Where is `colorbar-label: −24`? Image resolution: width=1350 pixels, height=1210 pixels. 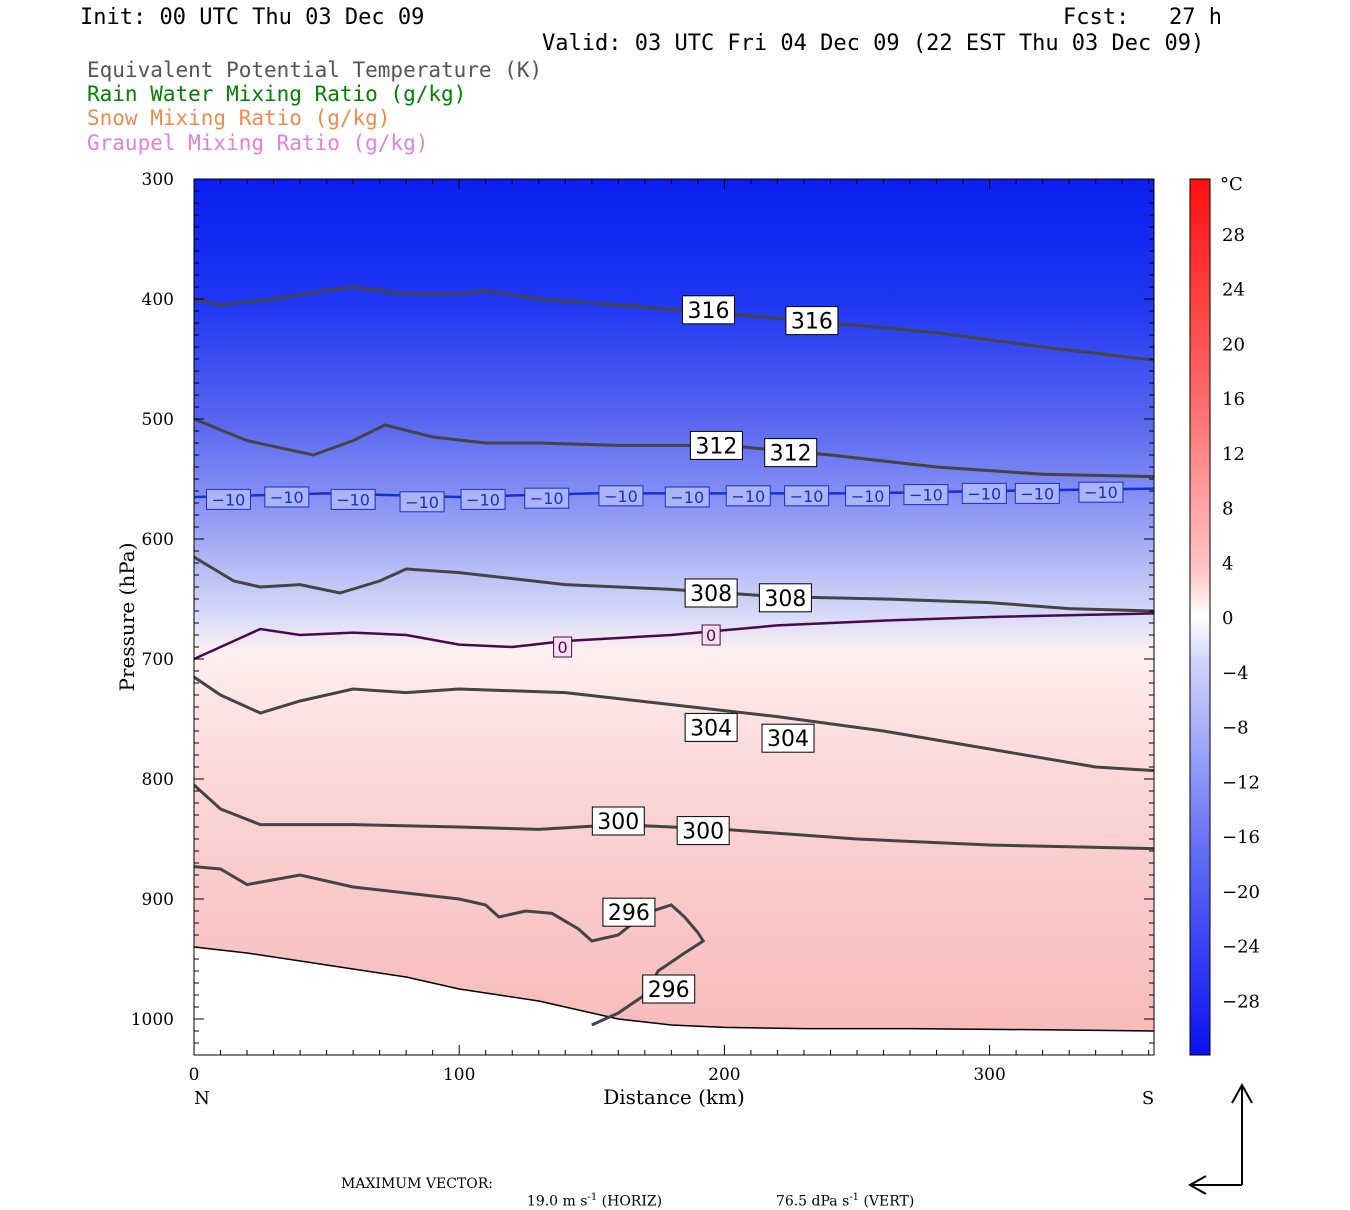 colorbar-label: −24 is located at coordinates (1241, 947).